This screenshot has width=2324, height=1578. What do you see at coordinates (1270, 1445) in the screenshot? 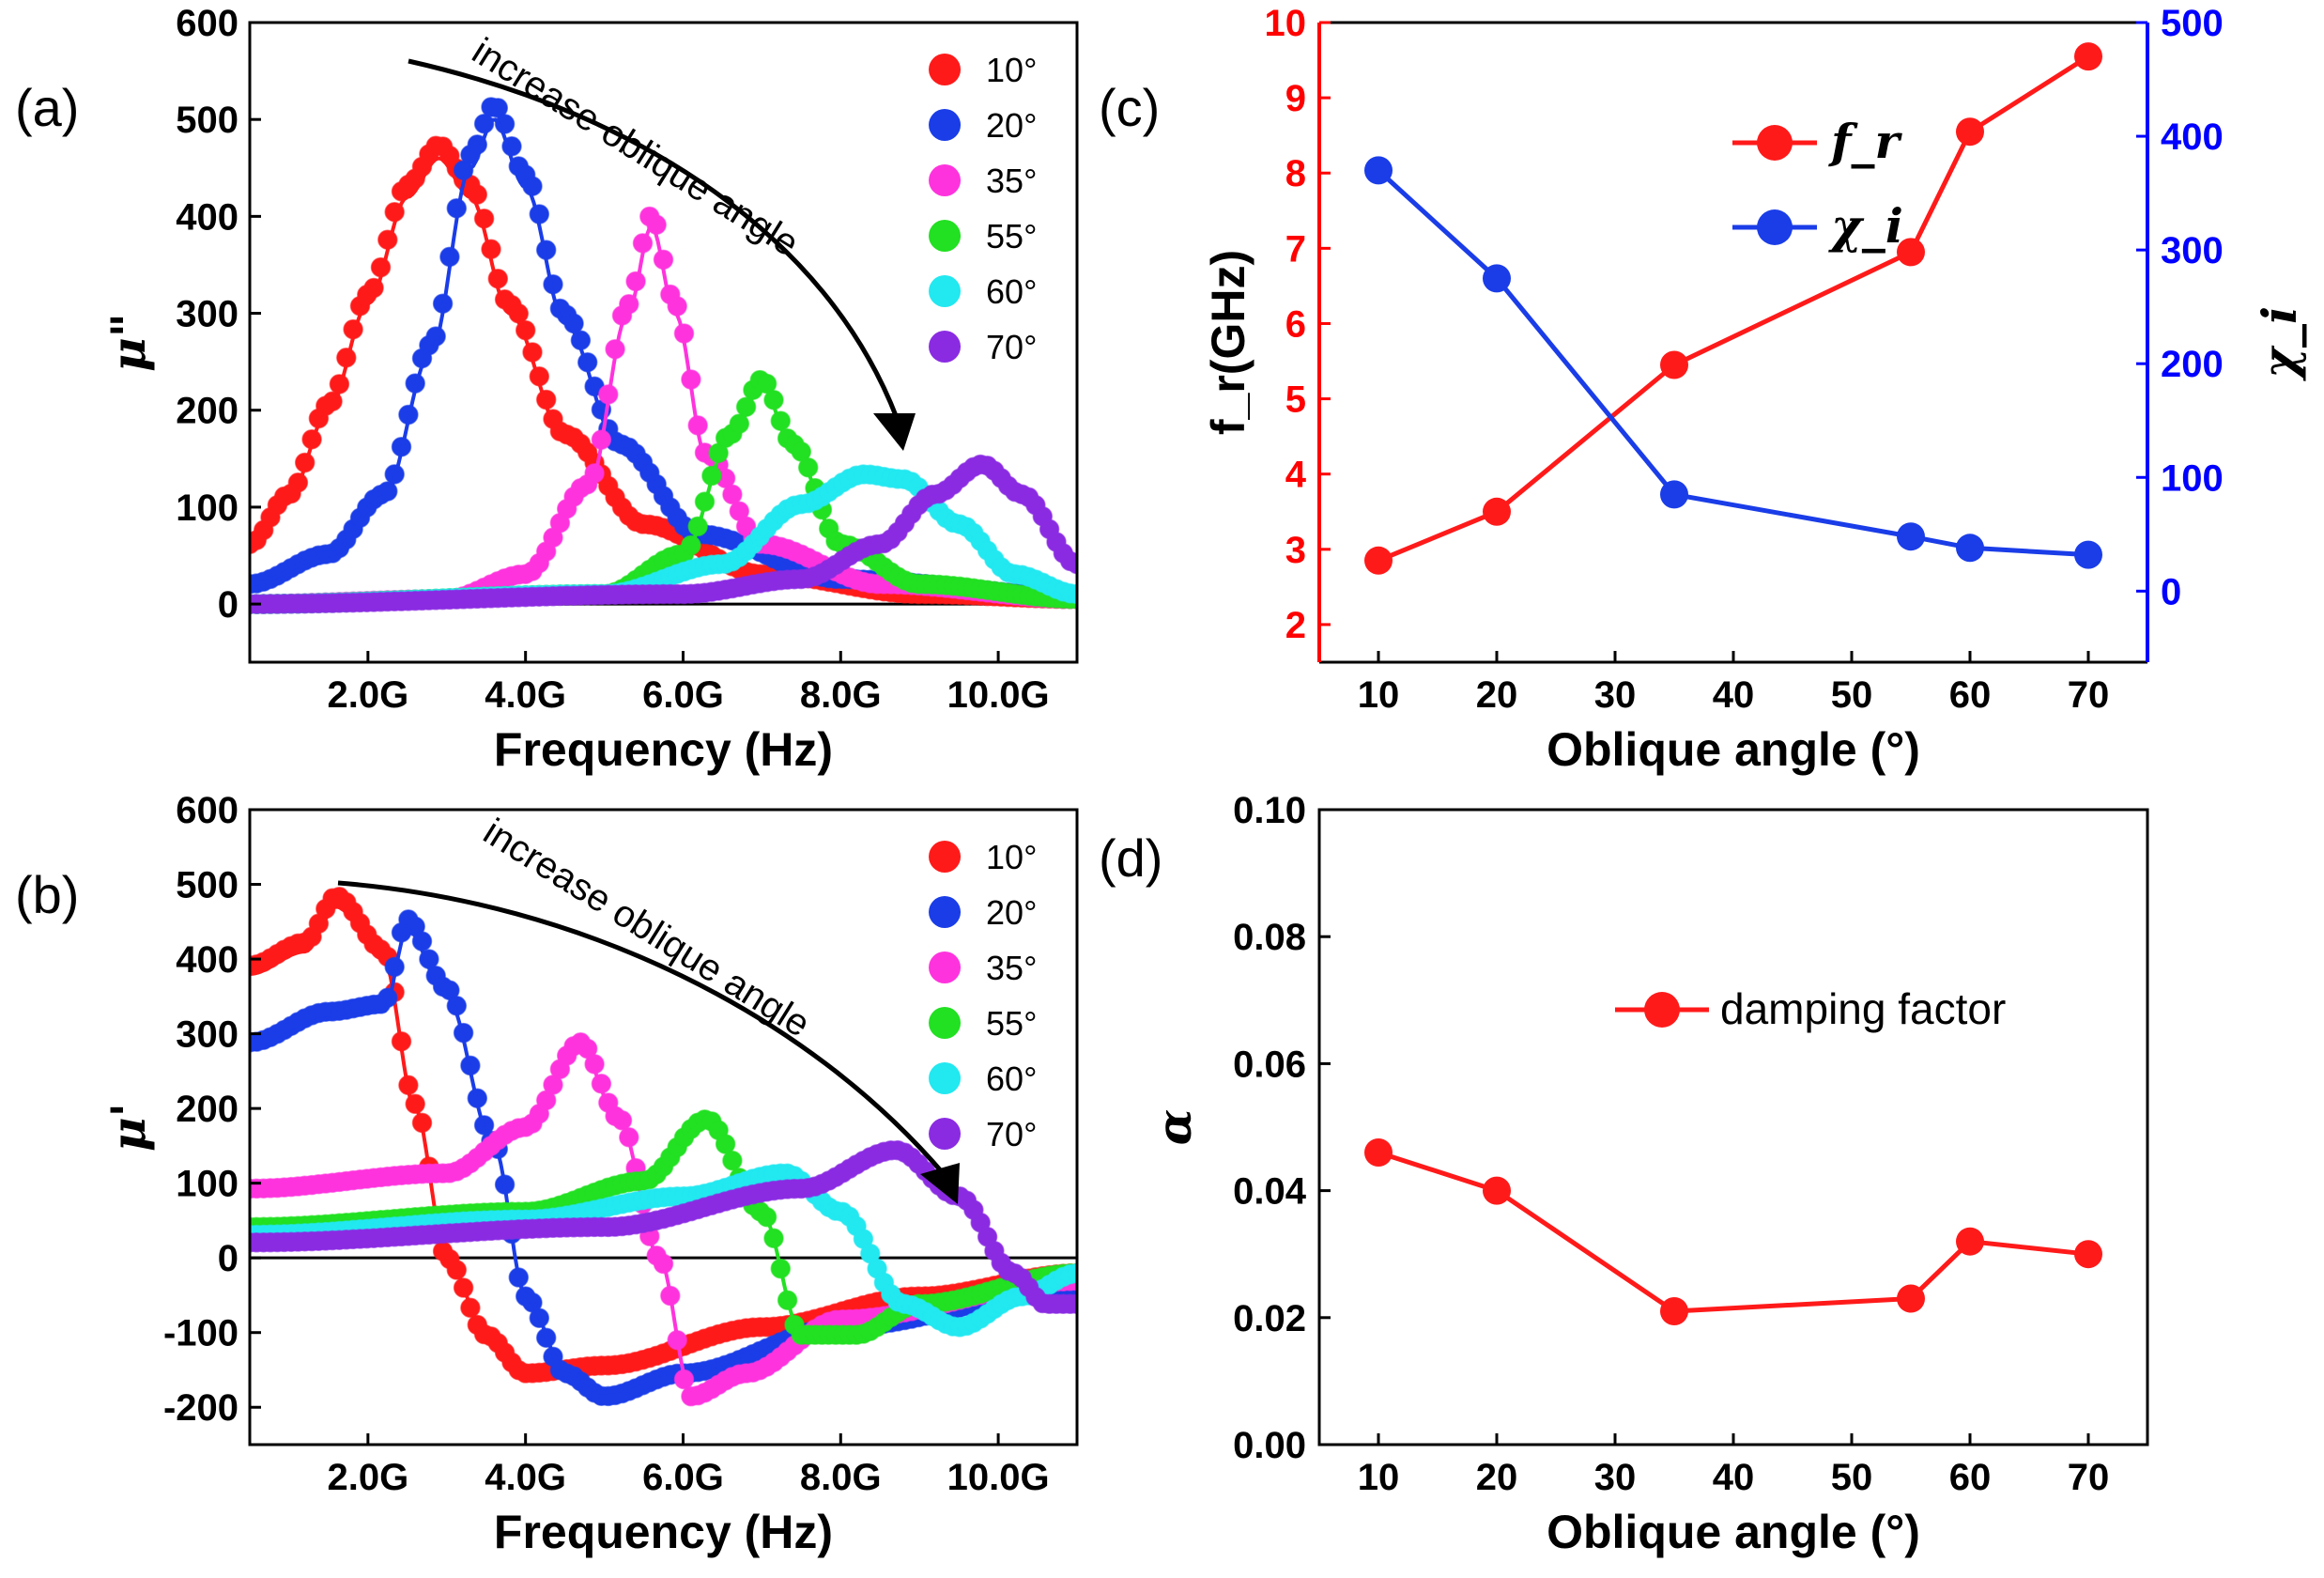
I see `y-tick-label: 0.00` at bounding box center [1270, 1445].